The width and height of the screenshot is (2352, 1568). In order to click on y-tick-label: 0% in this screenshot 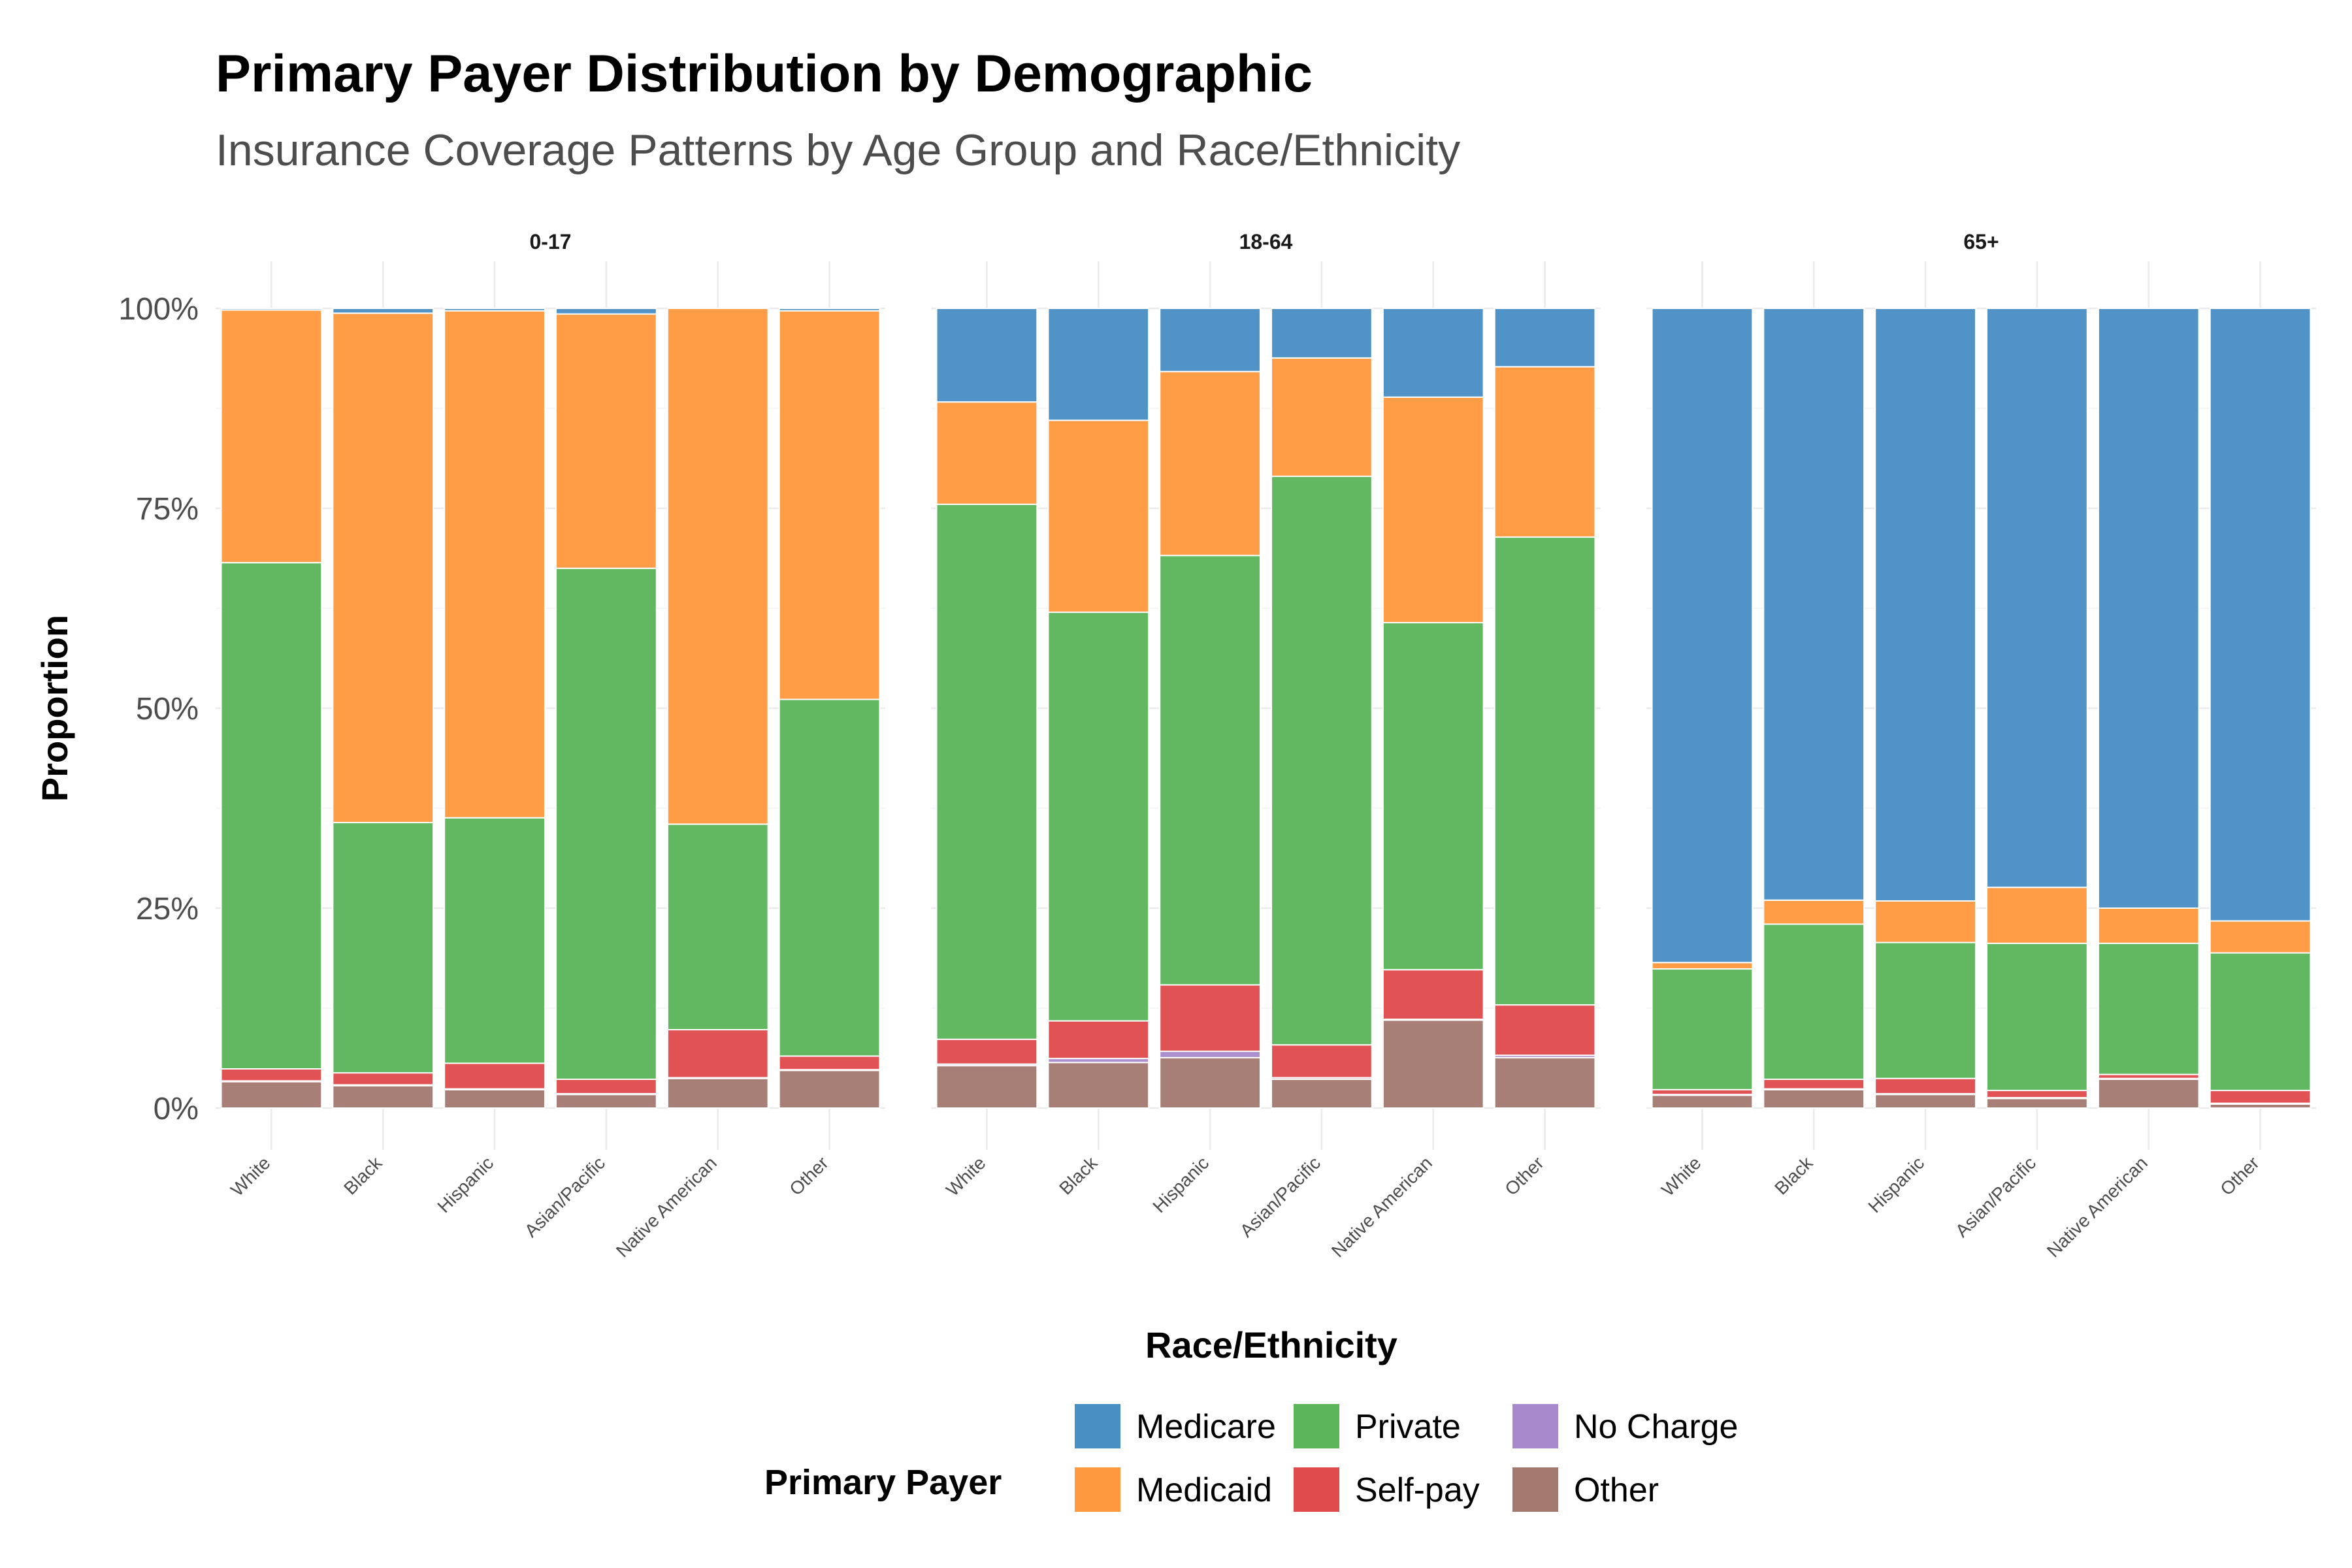, I will do `click(176, 1109)`.